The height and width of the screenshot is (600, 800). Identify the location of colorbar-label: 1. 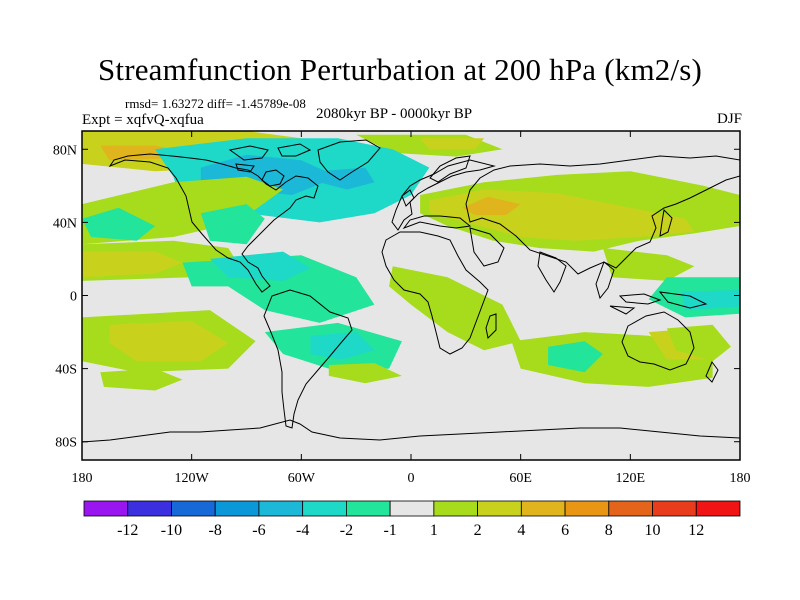
(434, 530).